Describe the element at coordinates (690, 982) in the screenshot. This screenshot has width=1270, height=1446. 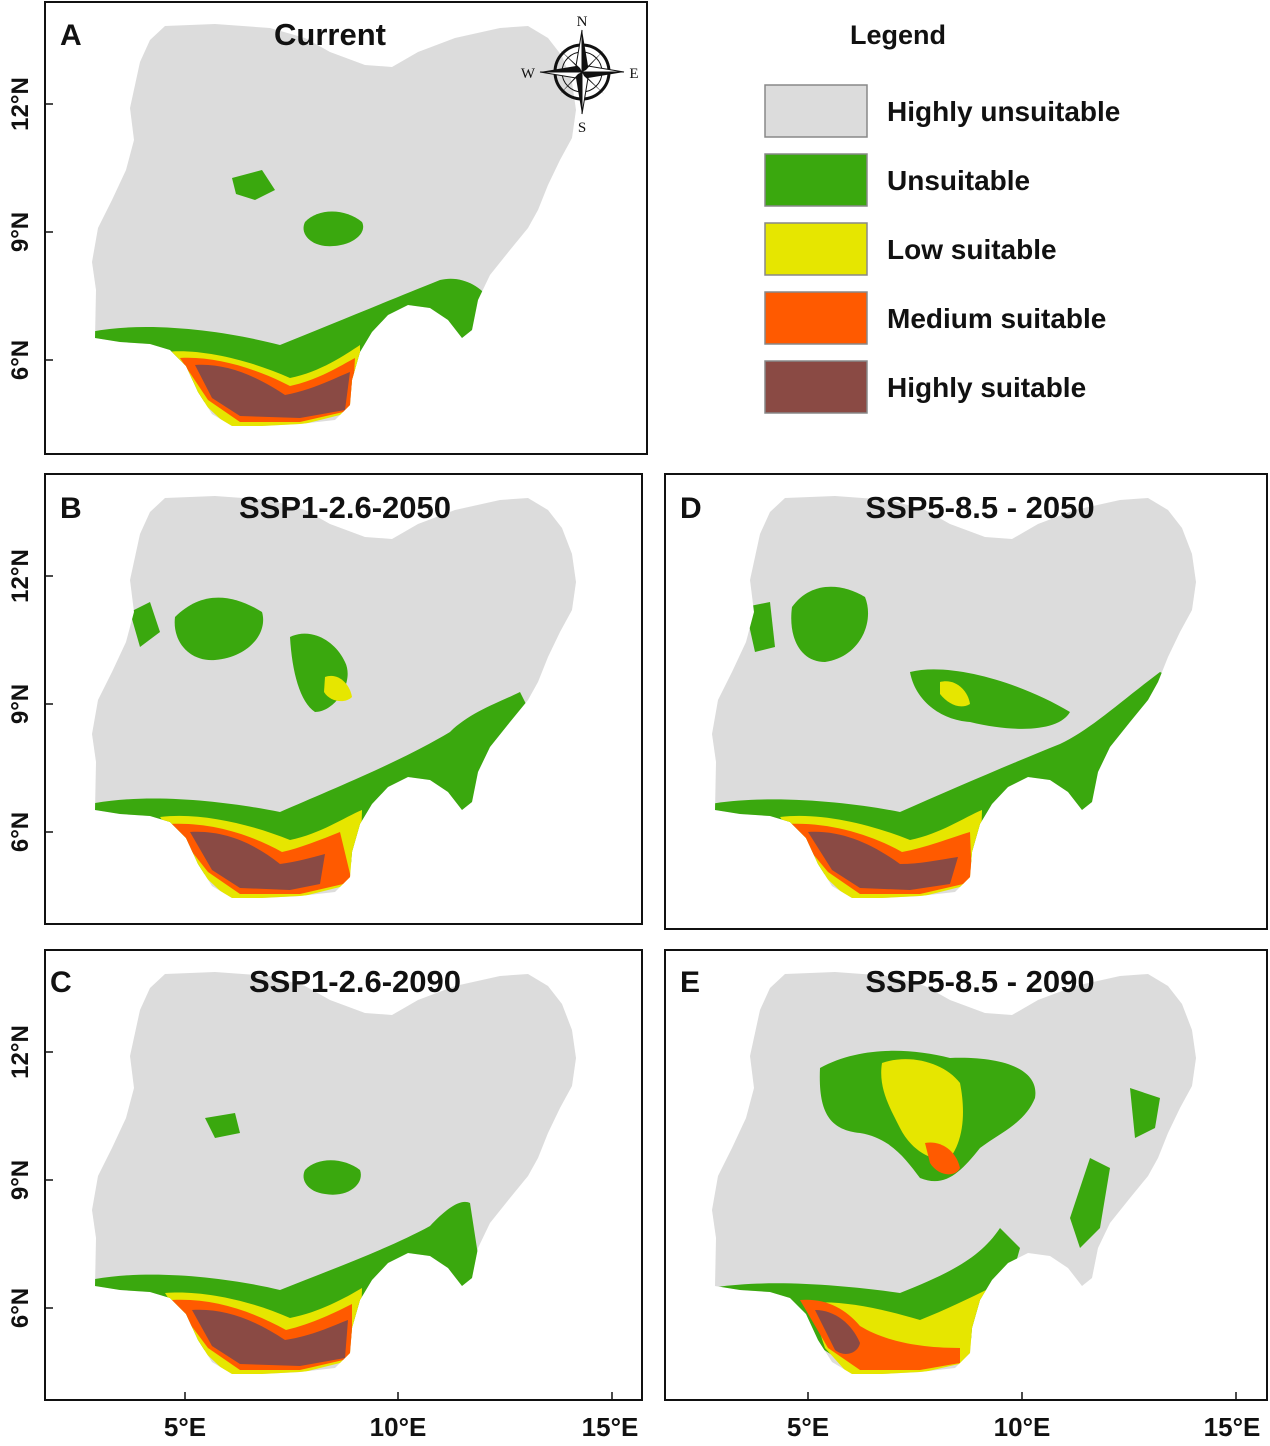
I see `panel-e-letter: E` at that location.